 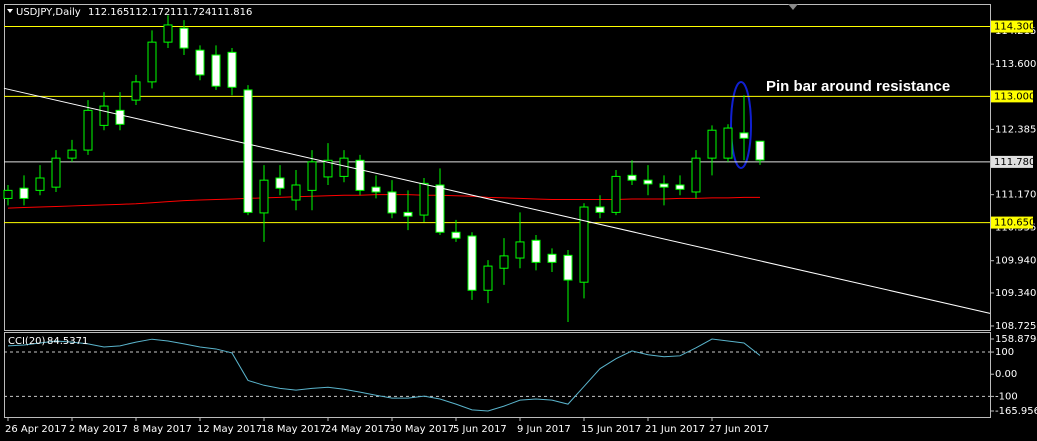 What do you see at coordinates (27, 341) in the screenshot?
I see `cci-title: CCI(20)` at bounding box center [27, 341].